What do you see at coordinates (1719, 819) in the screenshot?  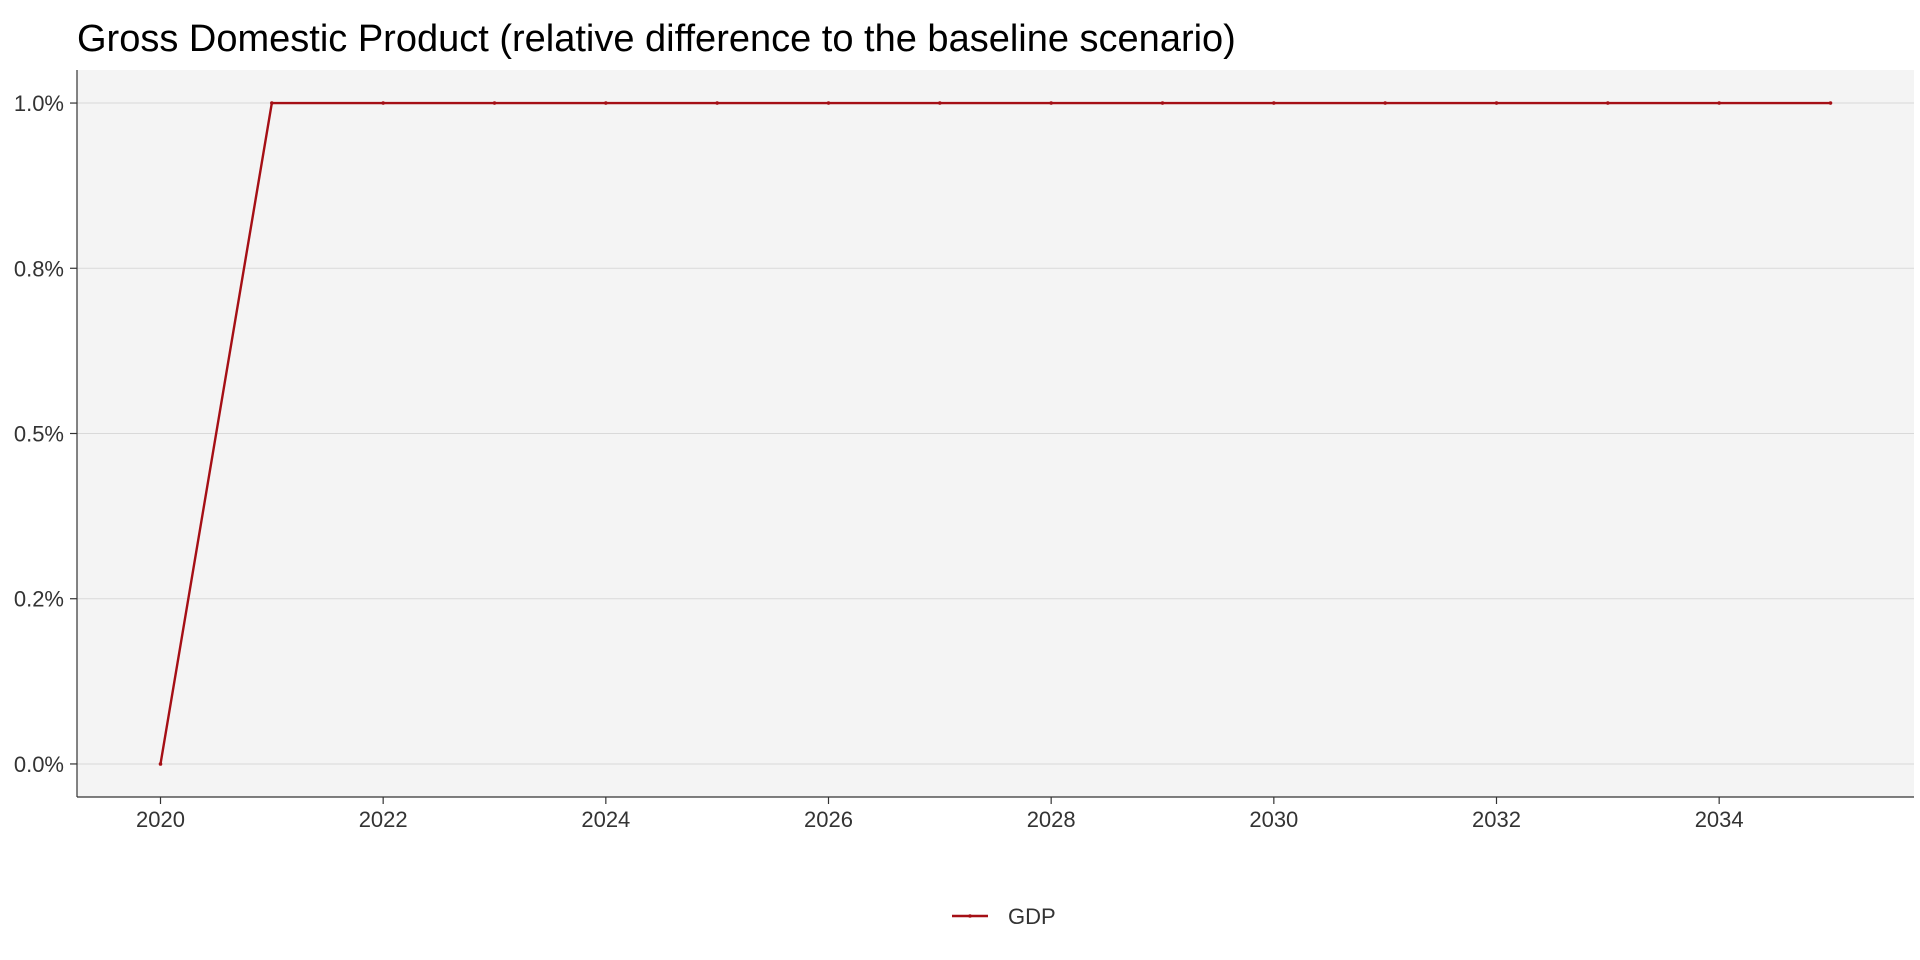 I see `x-tick-label: 2034` at bounding box center [1719, 819].